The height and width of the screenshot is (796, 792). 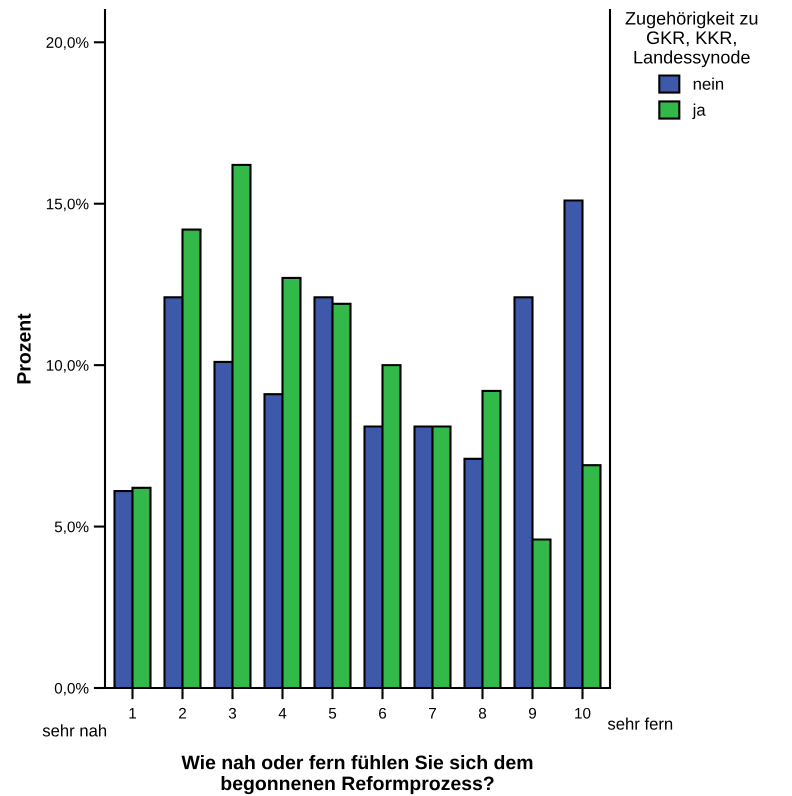 What do you see at coordinates (692, 39) in the screenshot?
I see `legend-title: Zugehörigkeit zu GKR, KKR, Landessynode` at bounding box center [692, 39].